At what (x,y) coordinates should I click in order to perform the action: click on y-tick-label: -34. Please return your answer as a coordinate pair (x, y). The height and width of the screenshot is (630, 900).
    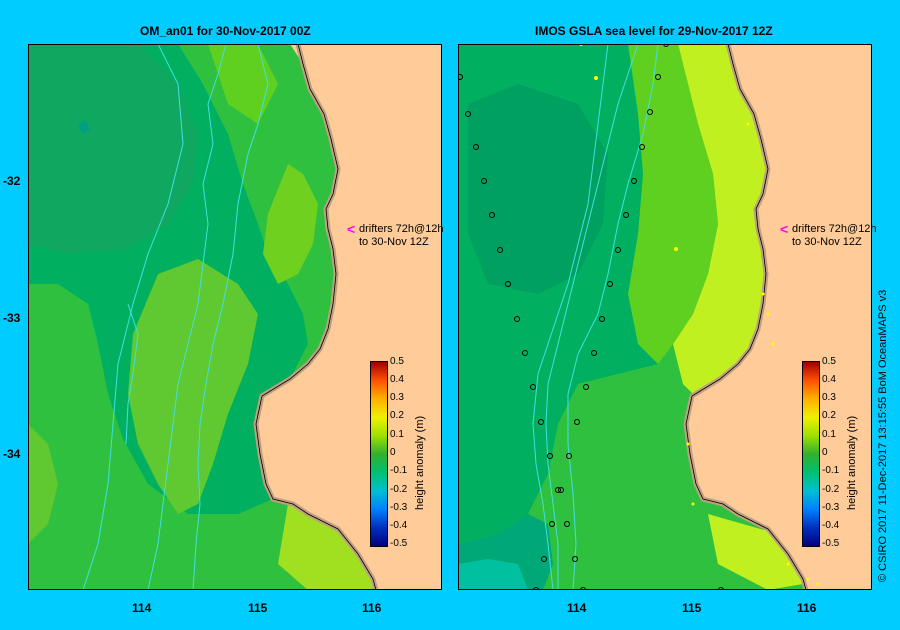
    Looking at the image, I should click on (12, 454).